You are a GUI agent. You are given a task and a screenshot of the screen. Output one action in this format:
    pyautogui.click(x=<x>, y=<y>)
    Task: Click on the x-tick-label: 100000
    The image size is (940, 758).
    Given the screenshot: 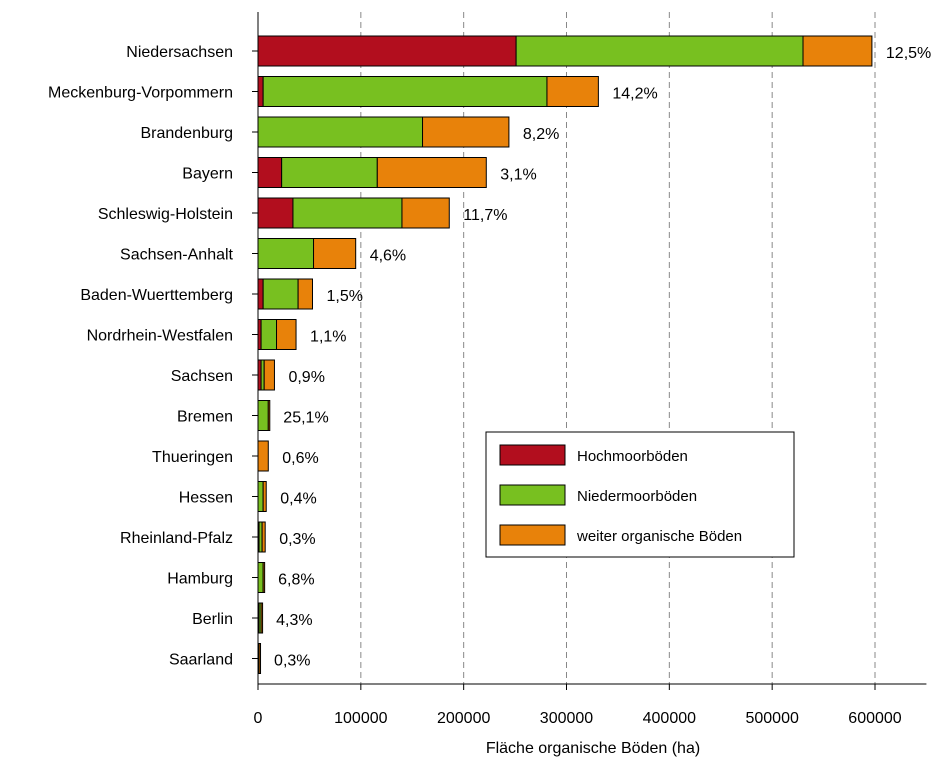 What is the action you would take?
    pyautogui.click(x=360, y=718)
    